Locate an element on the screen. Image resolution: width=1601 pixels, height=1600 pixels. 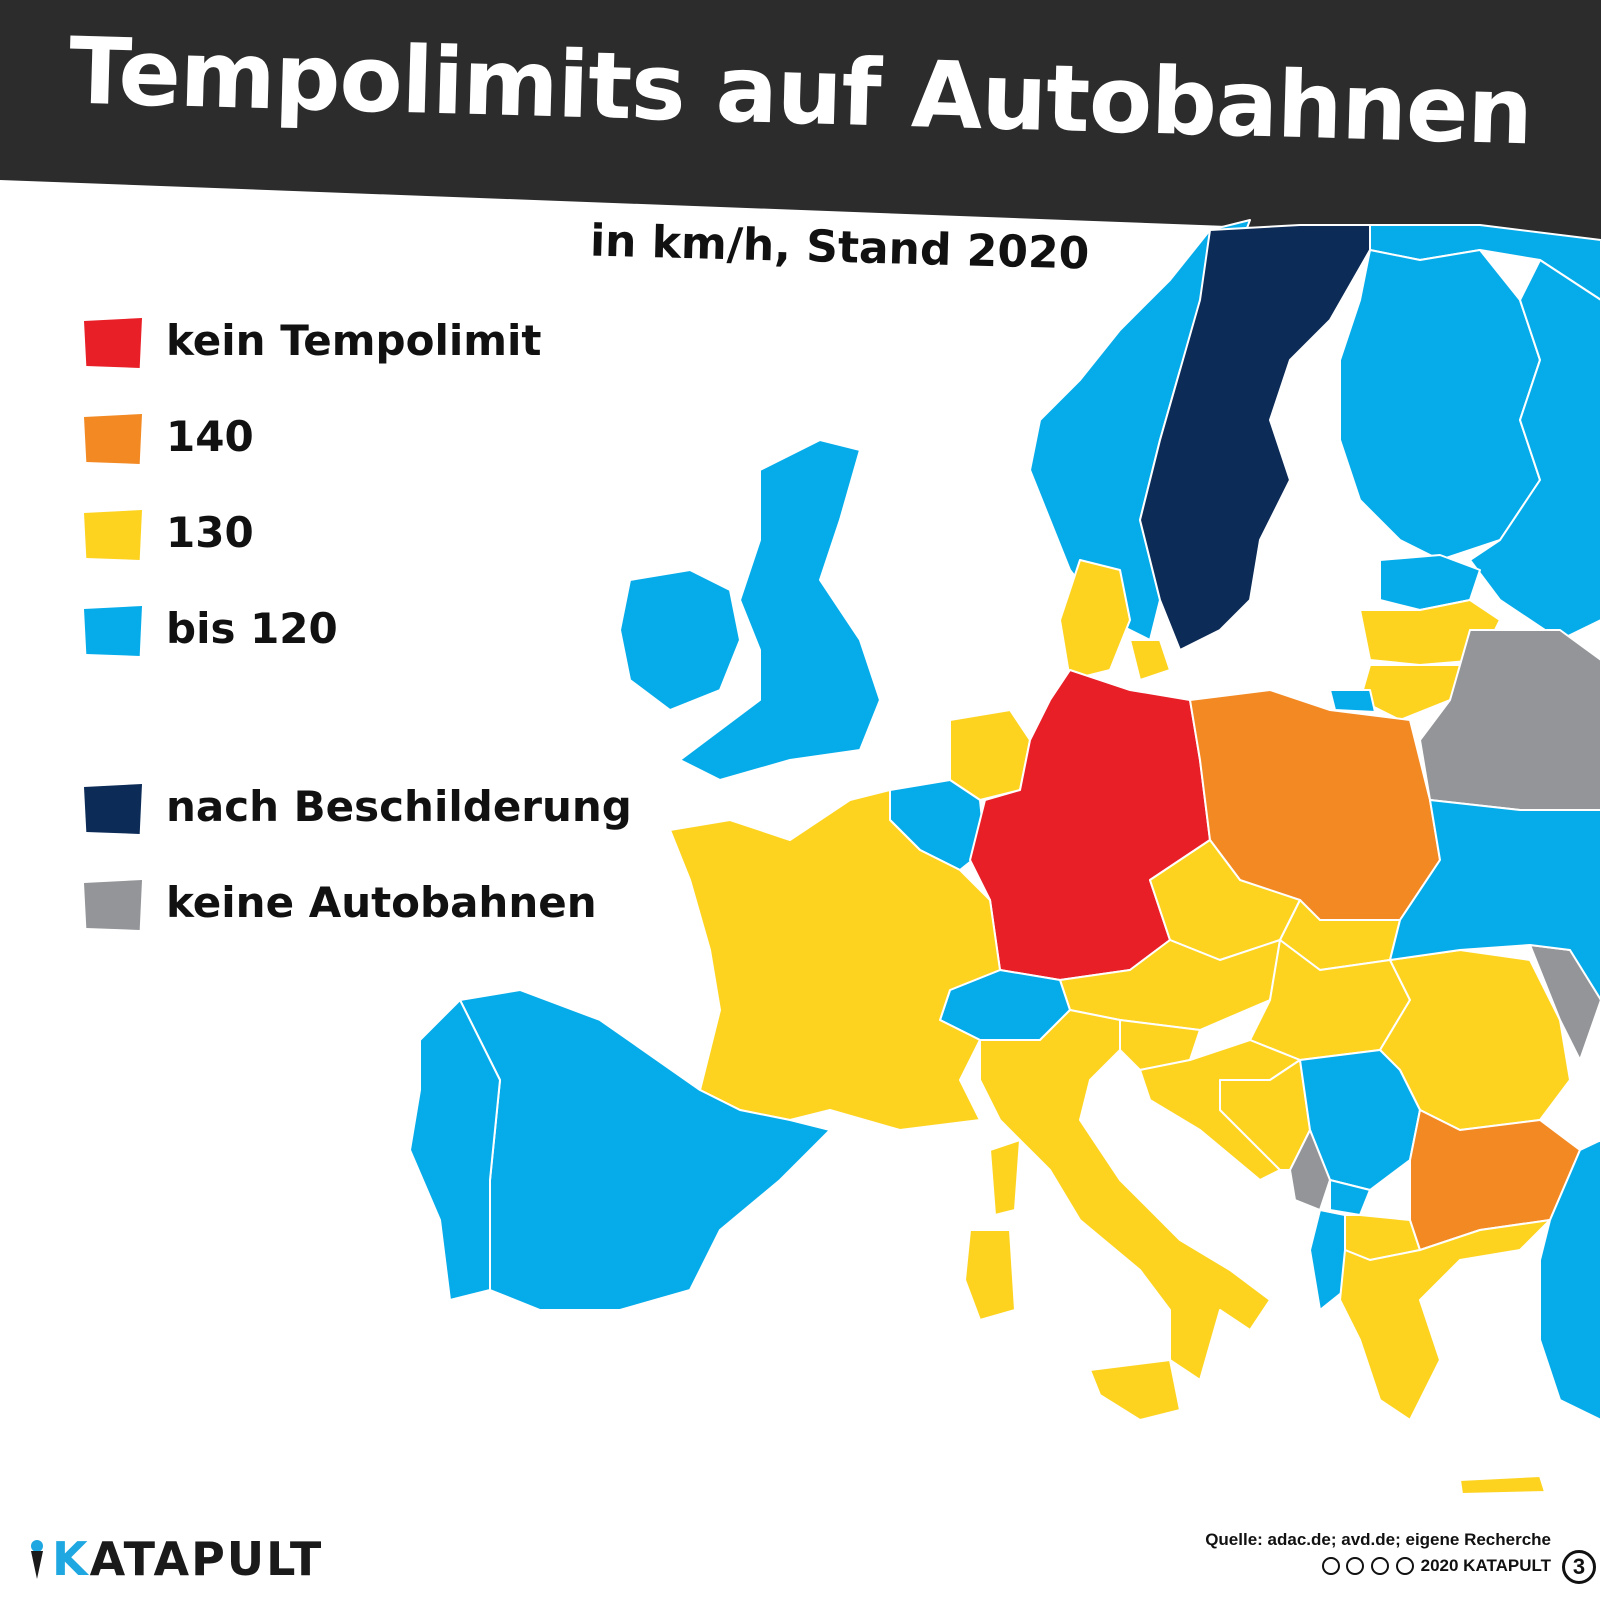
logo-rest: ATAPULT is located at coordinates (206, 1559).